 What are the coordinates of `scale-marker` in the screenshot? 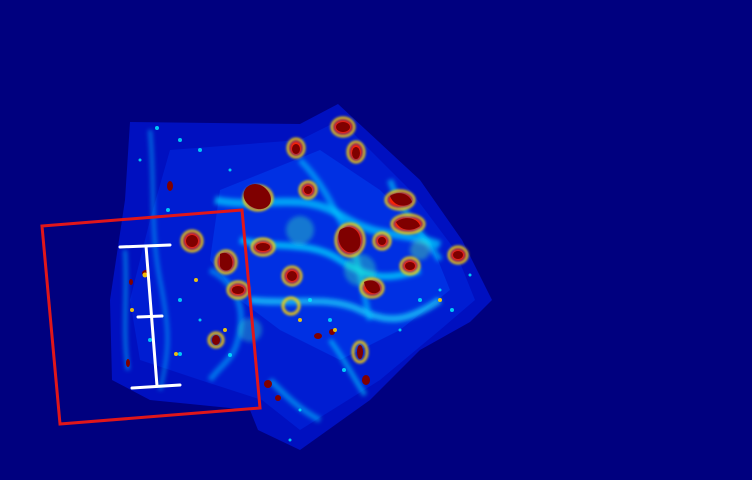 It's located at (150, 316).